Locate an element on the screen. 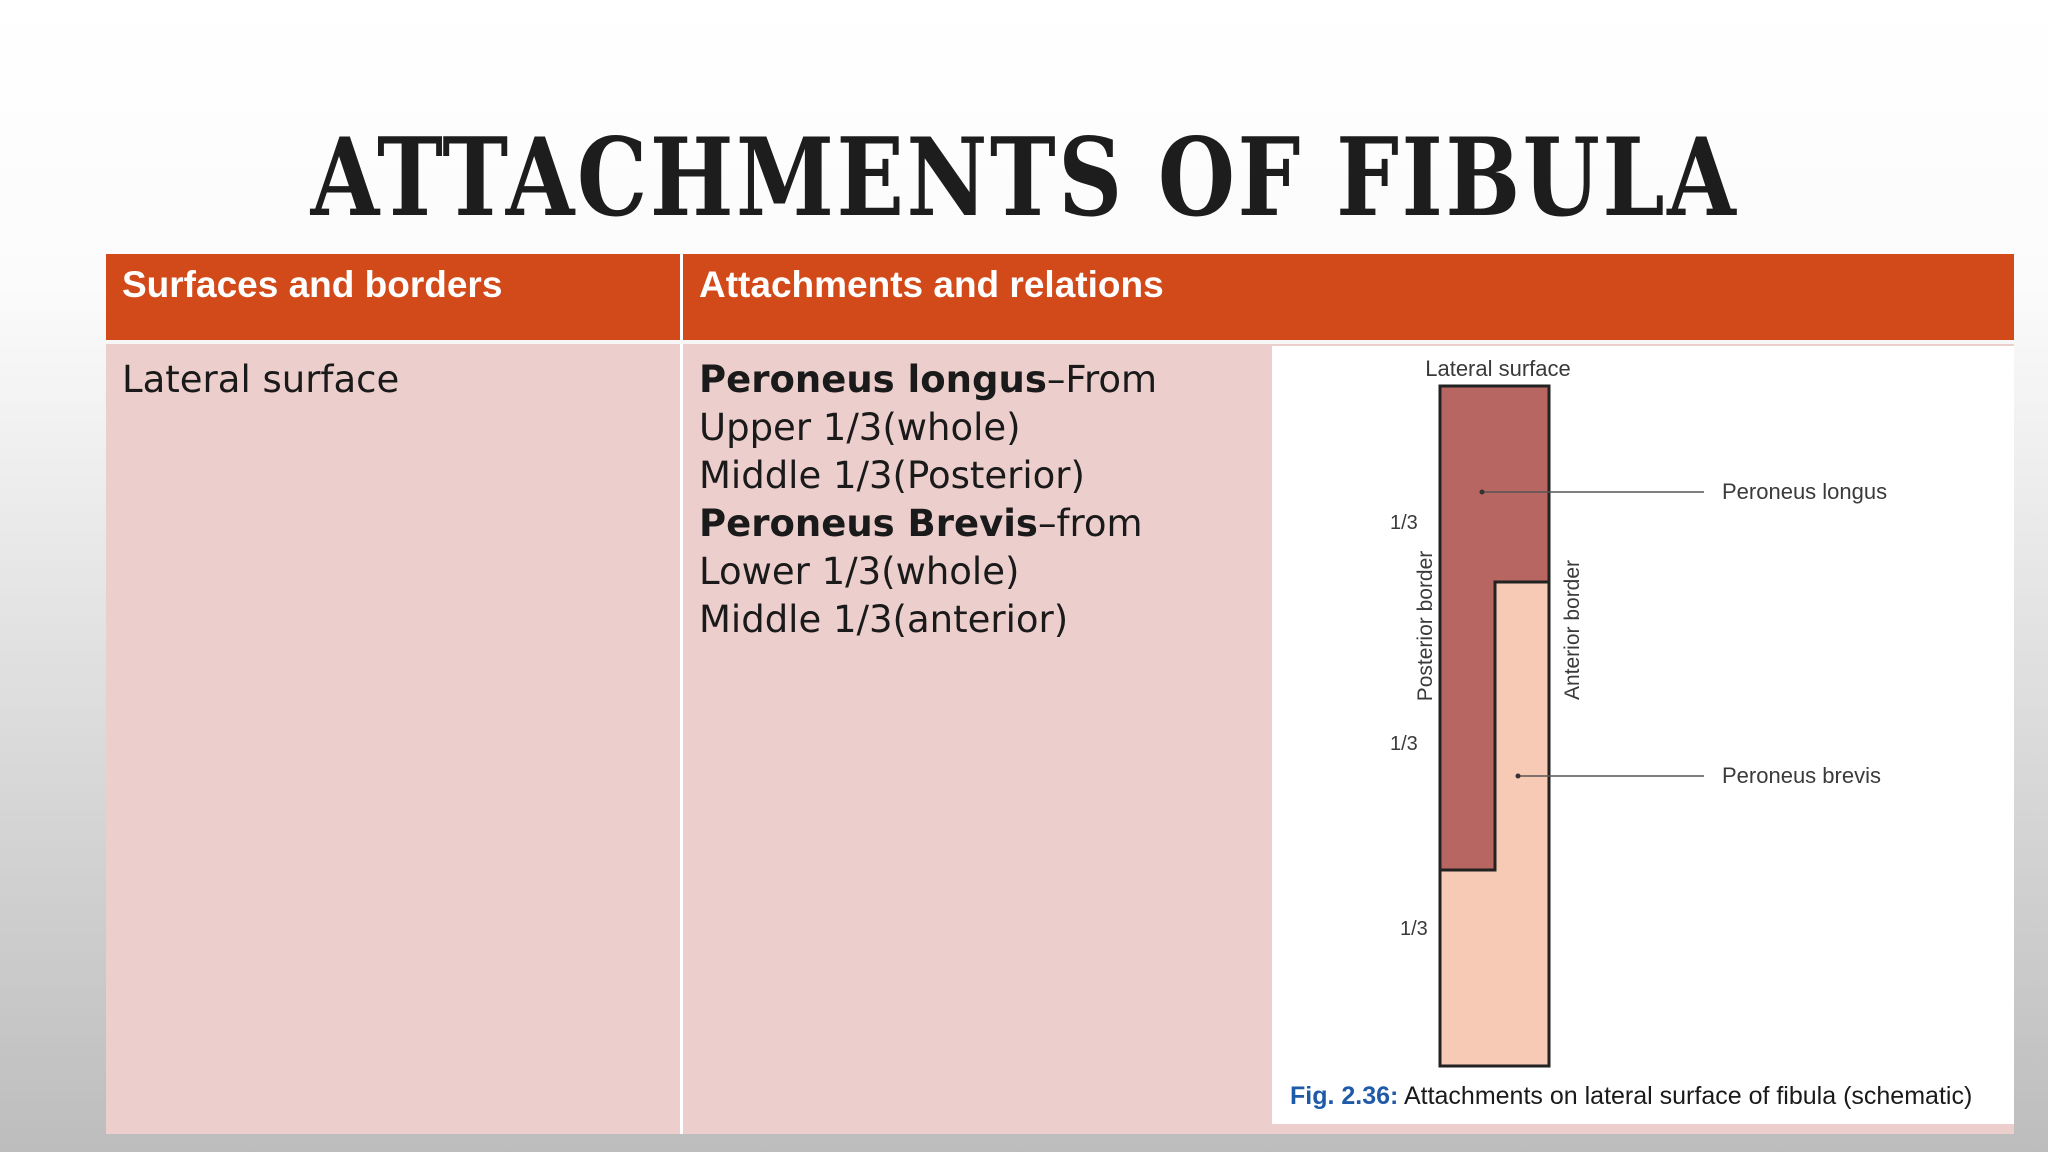  third-label-upper: 1/3 is located at coordinates (1404, 523).